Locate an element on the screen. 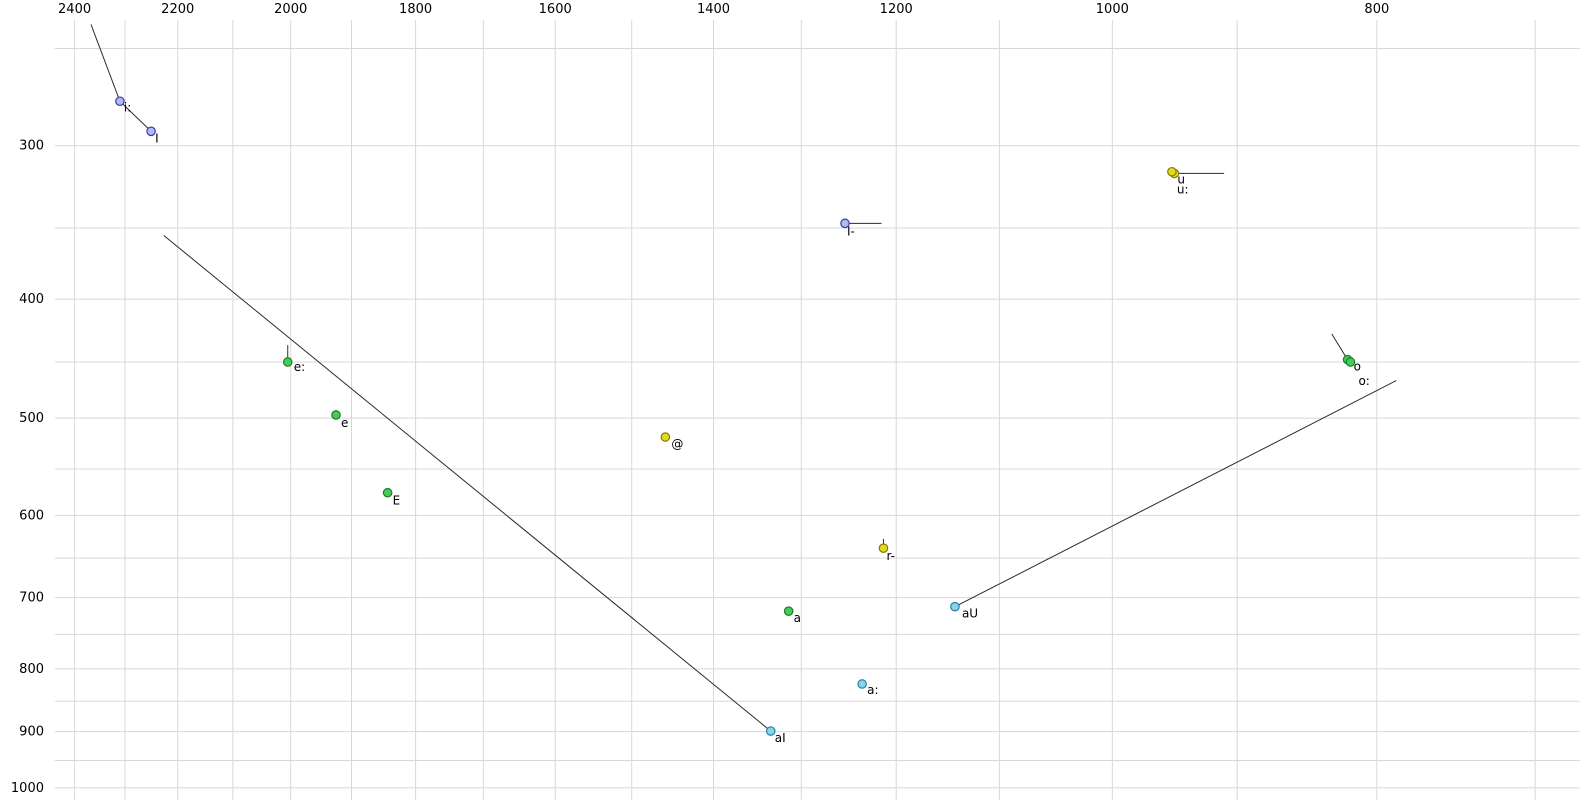  vowel-label-a: a is located at coordinates (797, 618).